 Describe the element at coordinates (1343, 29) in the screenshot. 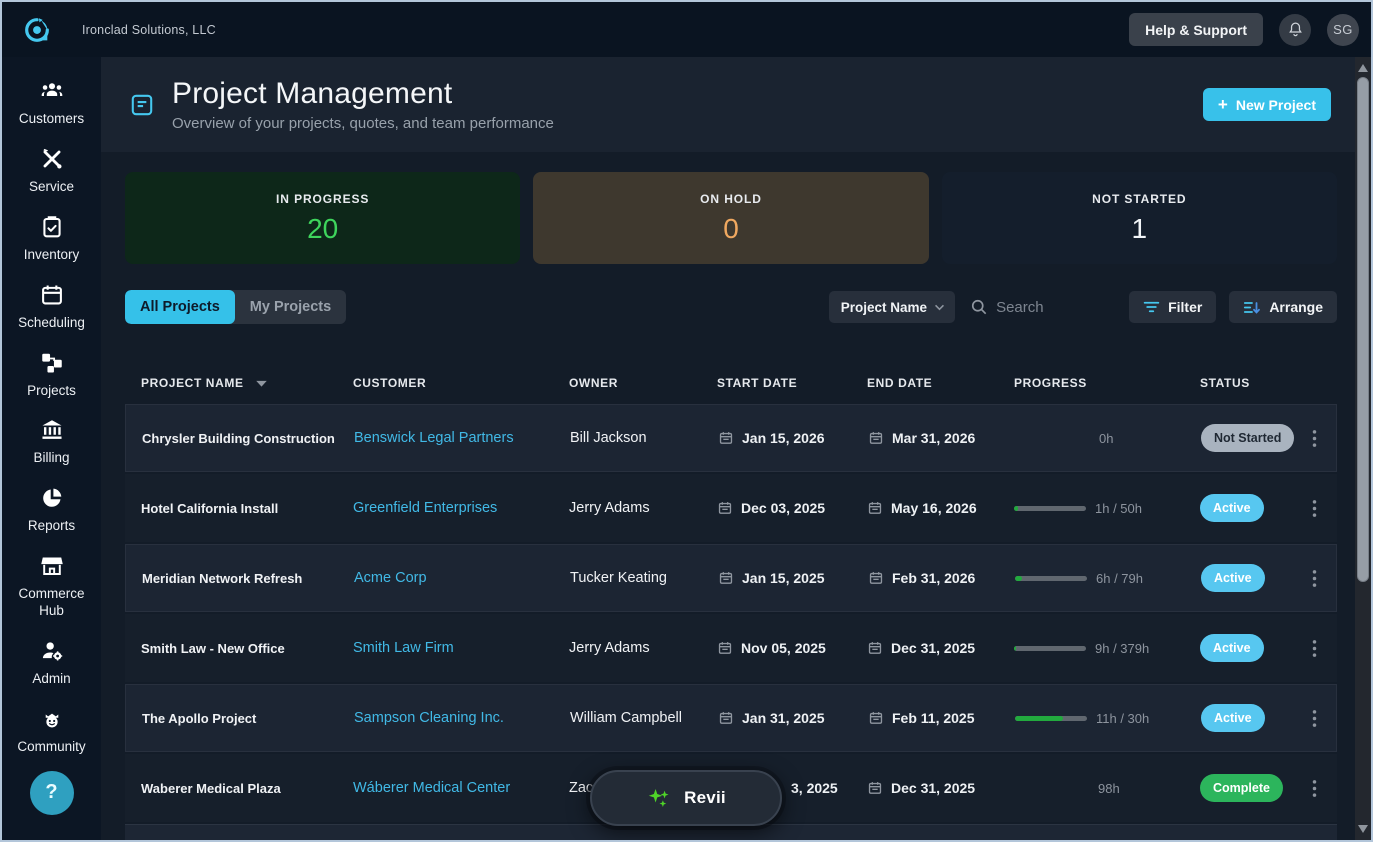

I see `user-avatar: SG` at that location.